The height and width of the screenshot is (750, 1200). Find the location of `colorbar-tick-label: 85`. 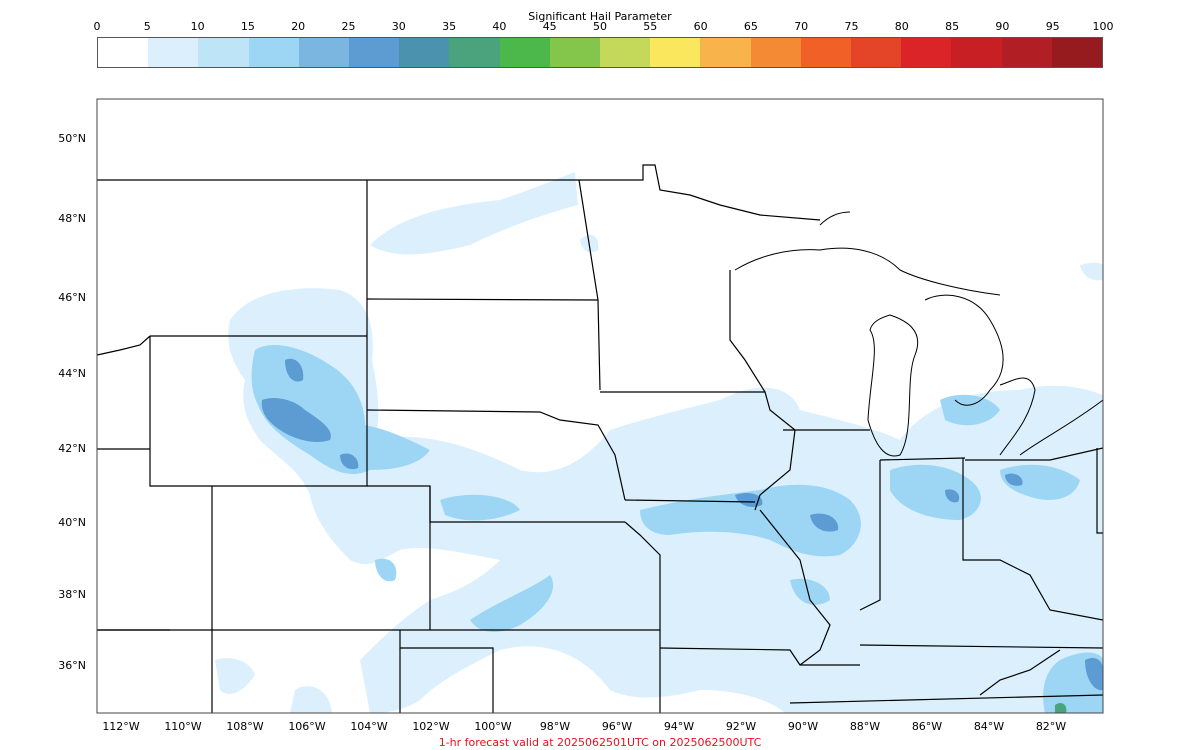

colorbar-tick-label: 85 is located at coordinates (952, 26).